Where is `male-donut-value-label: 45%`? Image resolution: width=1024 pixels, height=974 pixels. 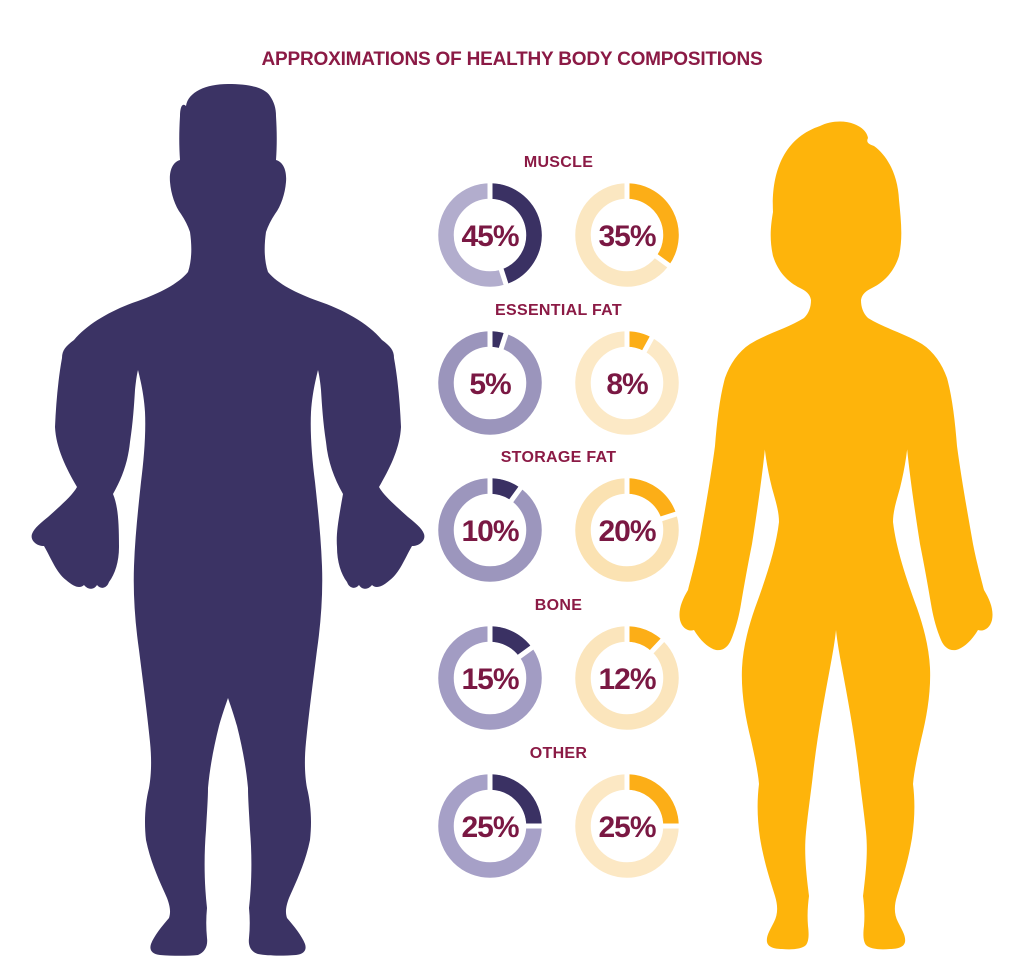
male-donut-value-label: 45% is located at coordinates (489, 236).